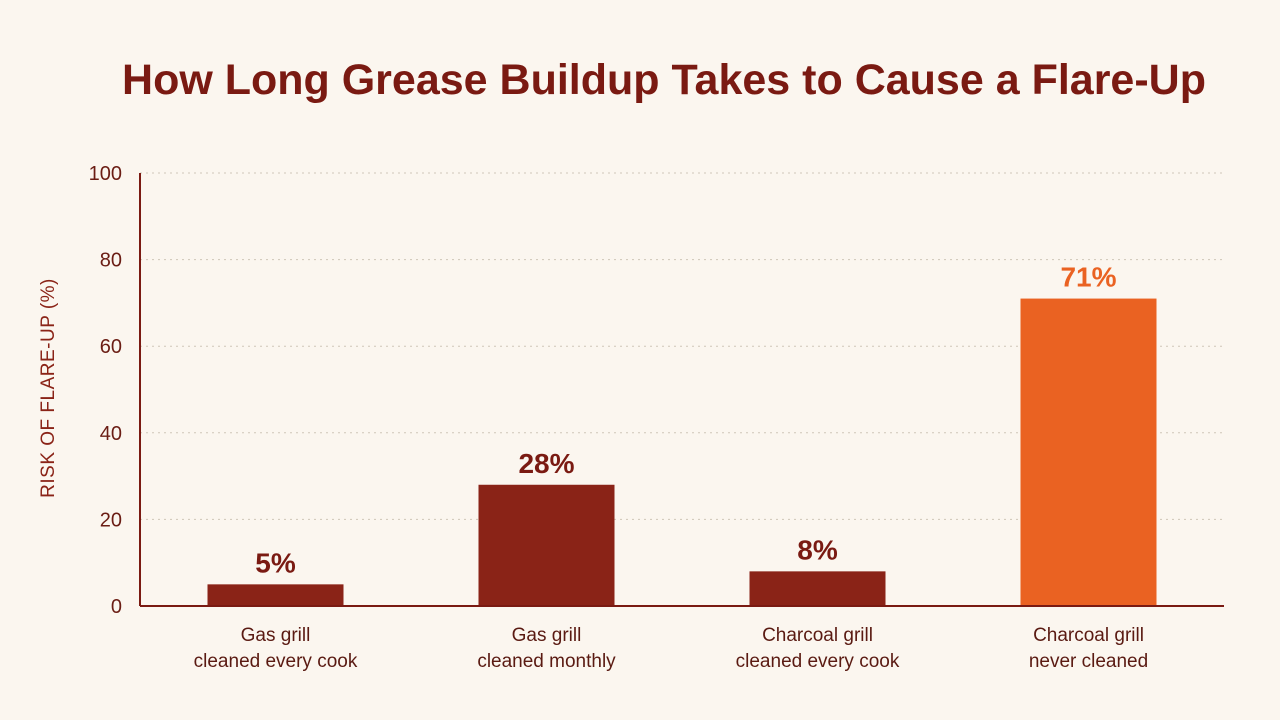  Describe the element at coordinates (546, 463) in the screenshot. I see `bar-value-label: 28%` at that location.